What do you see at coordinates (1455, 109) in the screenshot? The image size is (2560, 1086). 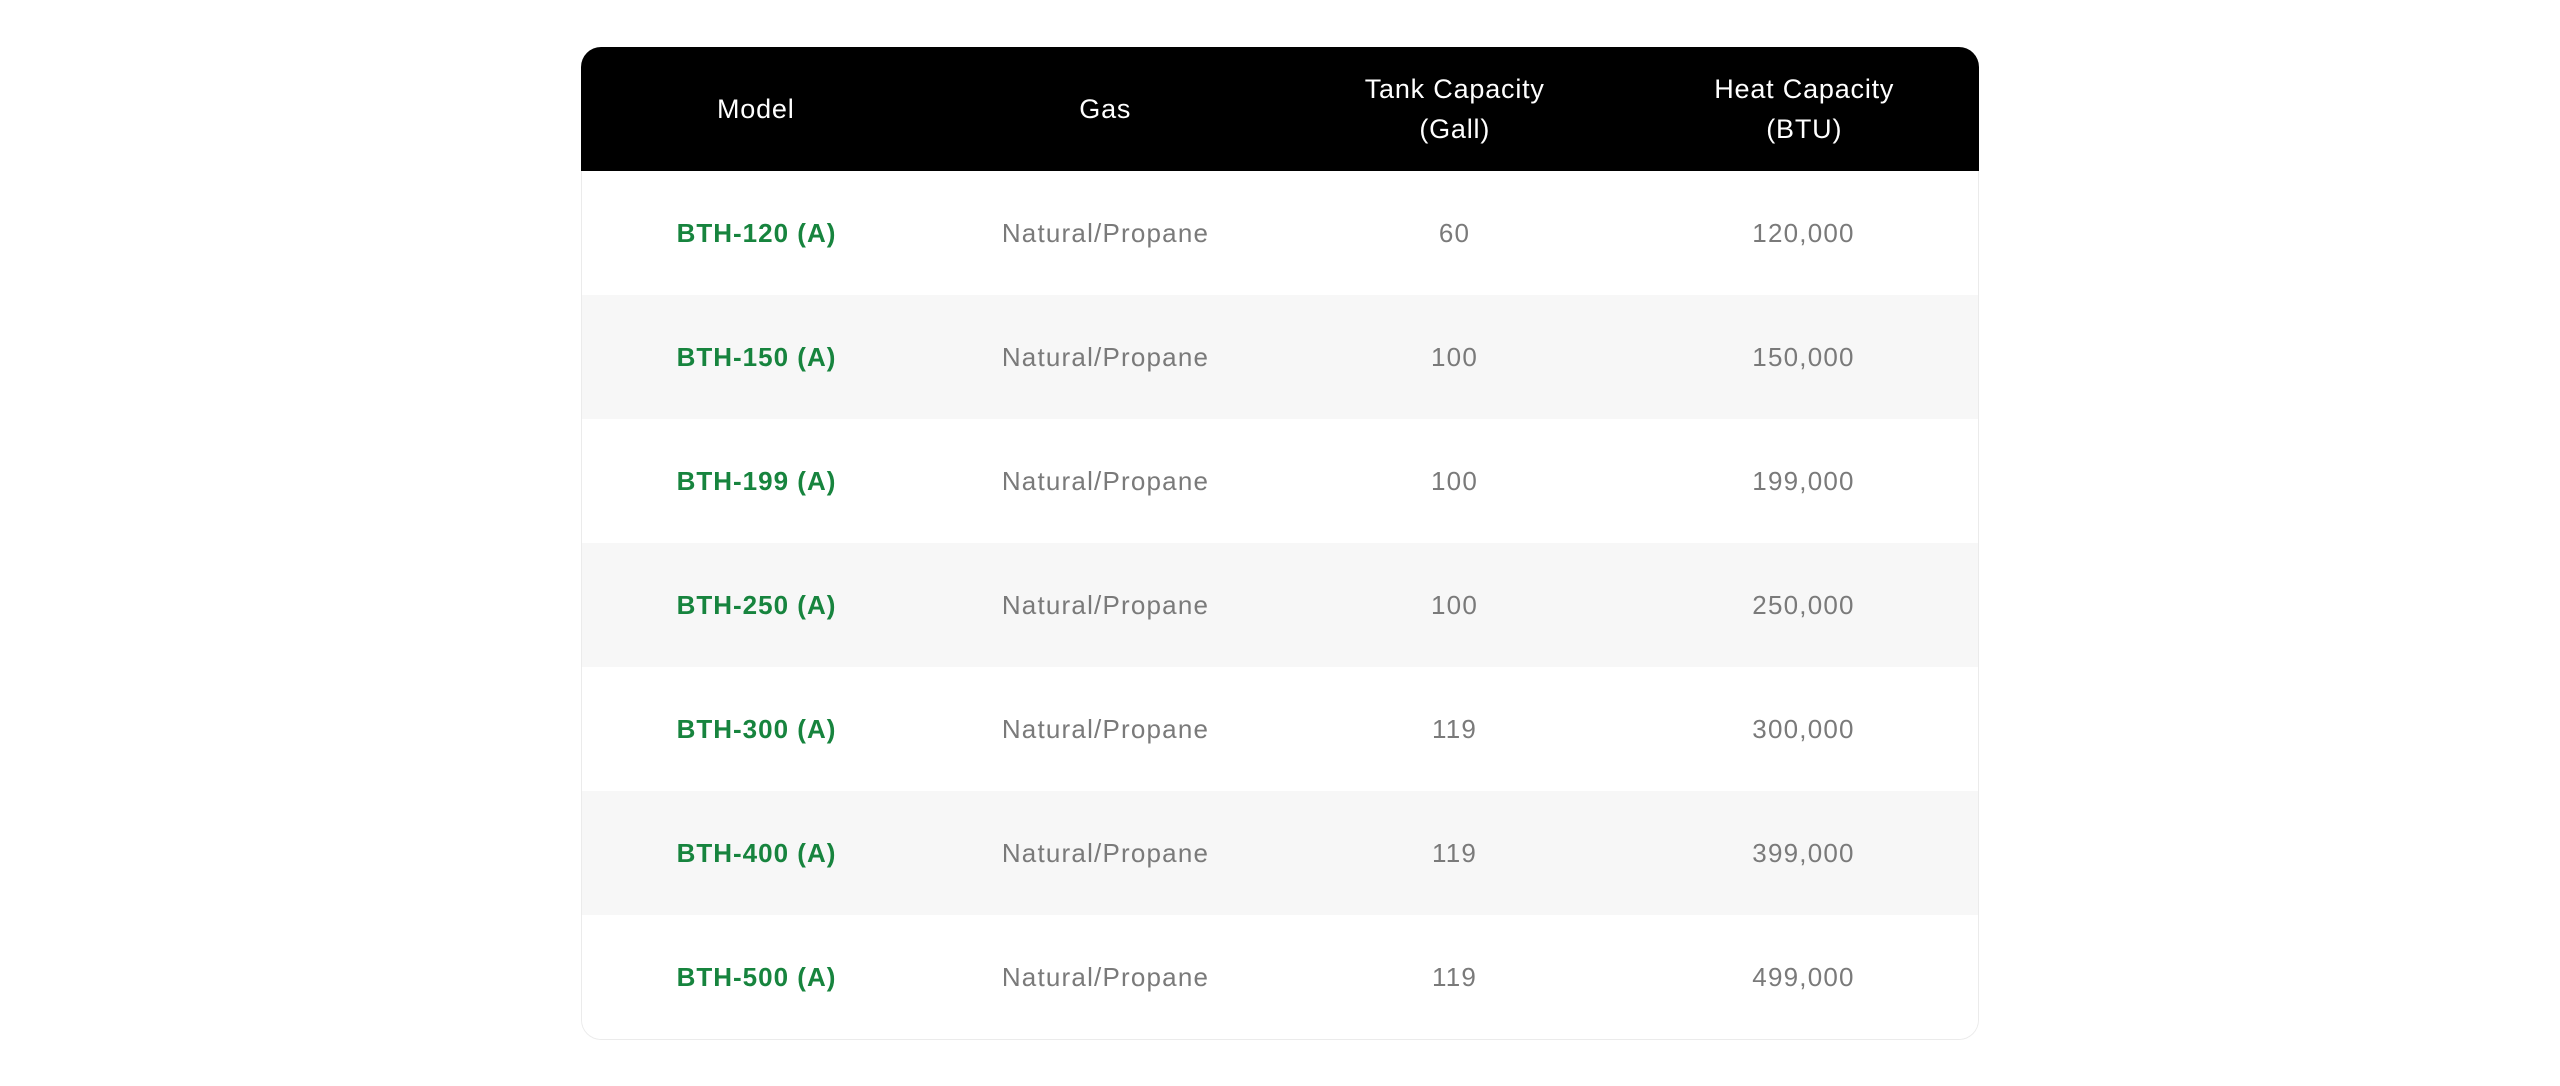 I see `header-cell-tank-capacity: Tank Capacity (Gall)` at bounding box center [1455, 109].